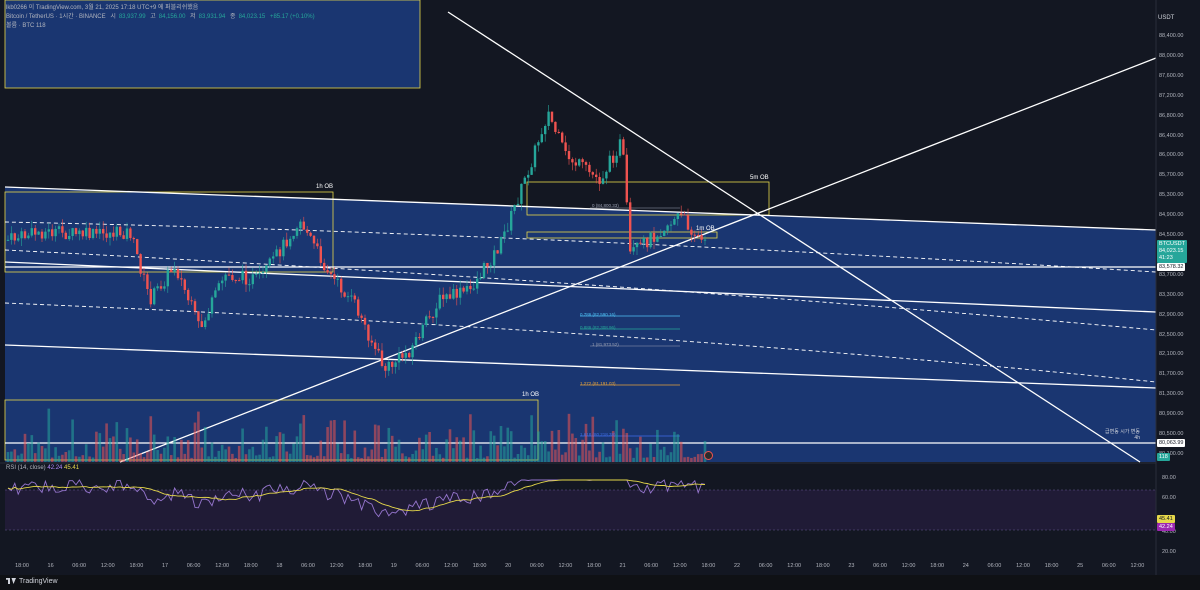 Image resolution: width=1200 pixels, height=590 pixels. I want to click on price-tick: 84,500.00, so click(1171, 235).